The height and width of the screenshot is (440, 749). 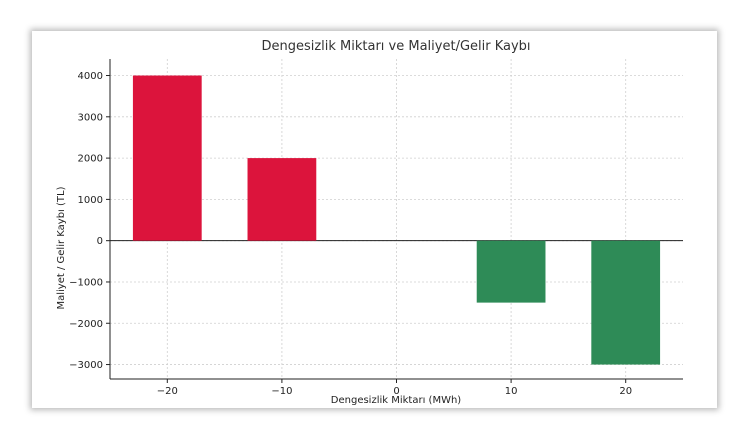 I want to click on x-tick-label: −20, so click(x=167, y=391).